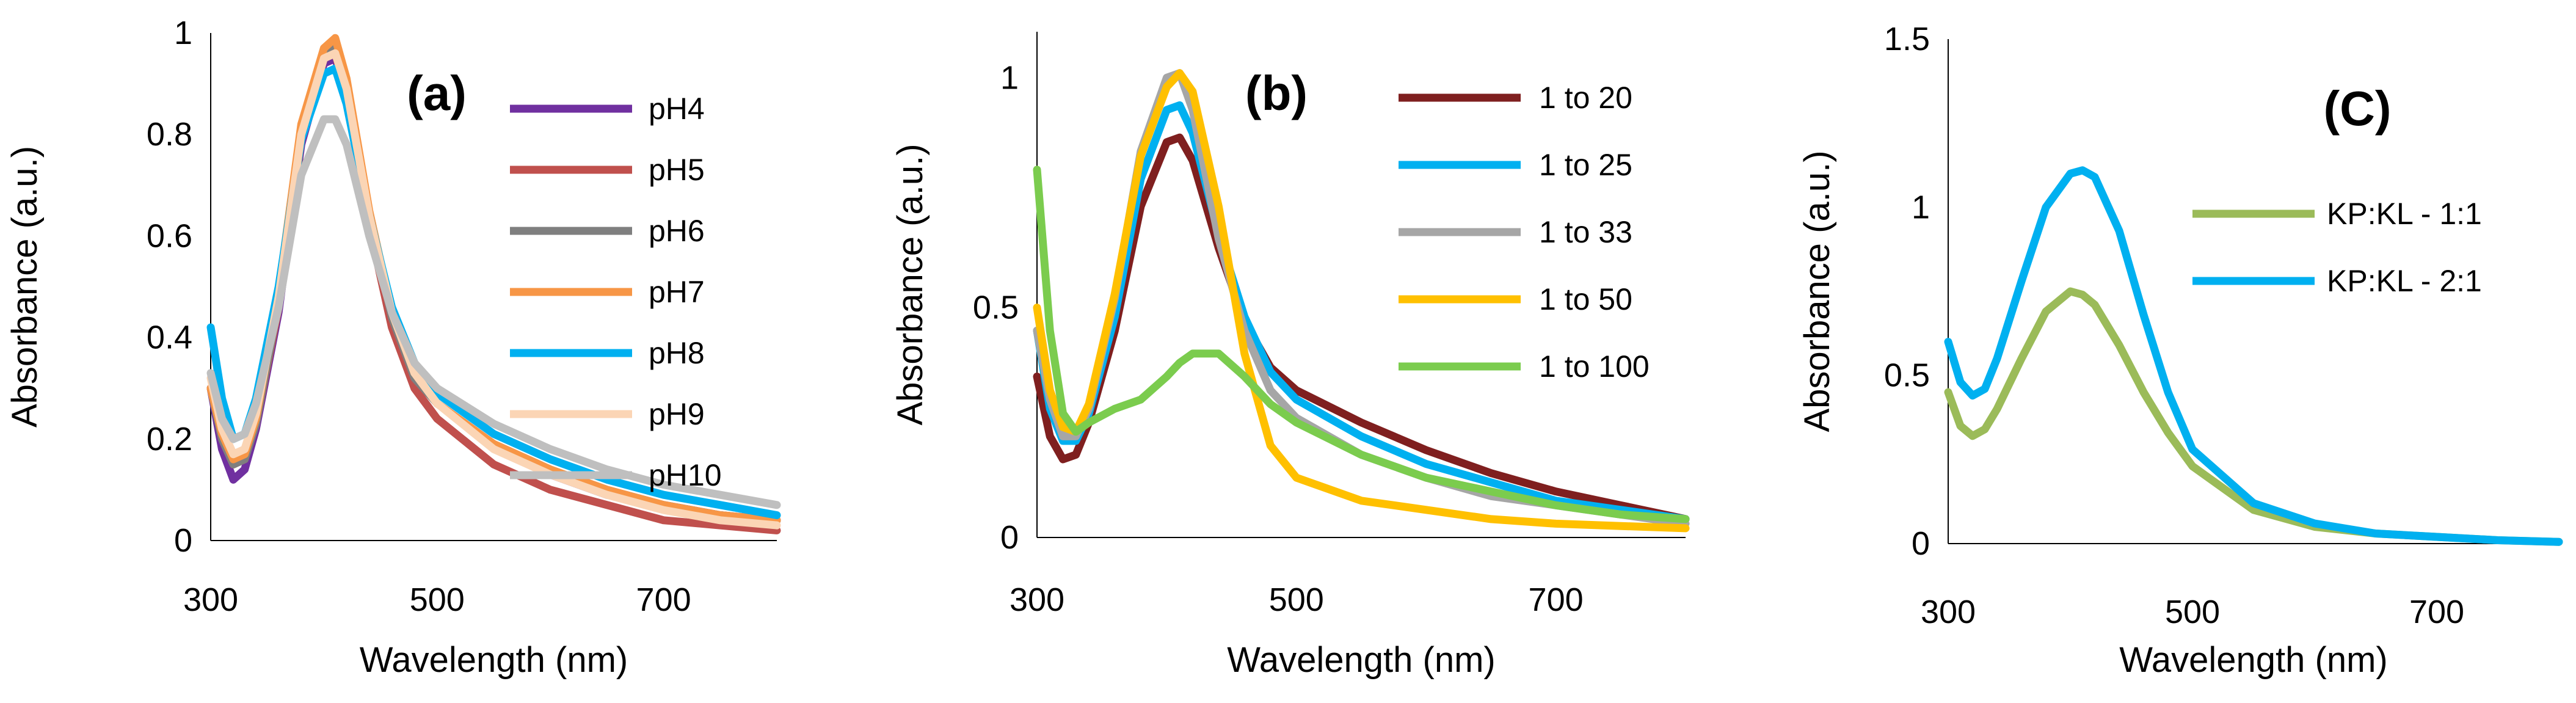 The height and width of the screenshot is (703, 2576). I want to click on legend-label: pH4, so click(677, 109).